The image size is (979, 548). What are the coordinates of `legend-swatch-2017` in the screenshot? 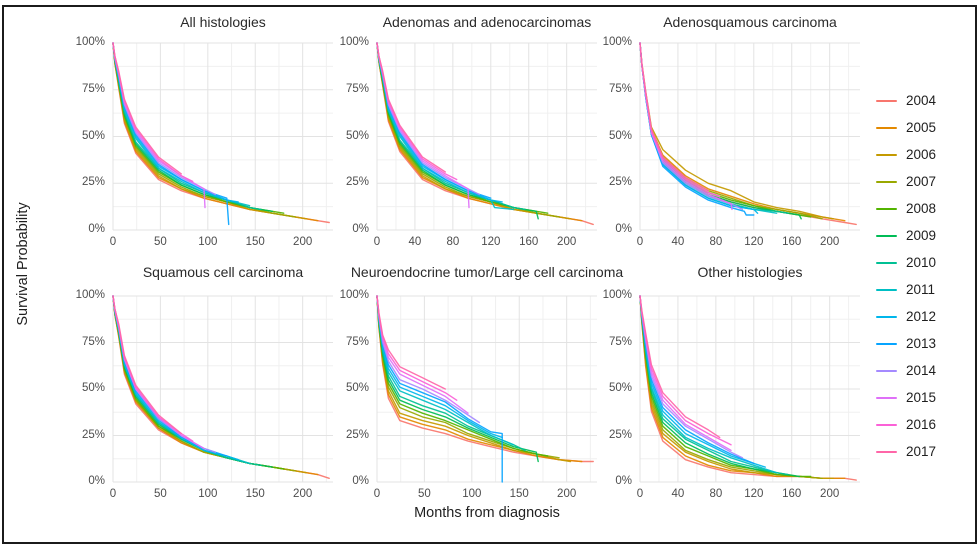 It's located at (886, 452).